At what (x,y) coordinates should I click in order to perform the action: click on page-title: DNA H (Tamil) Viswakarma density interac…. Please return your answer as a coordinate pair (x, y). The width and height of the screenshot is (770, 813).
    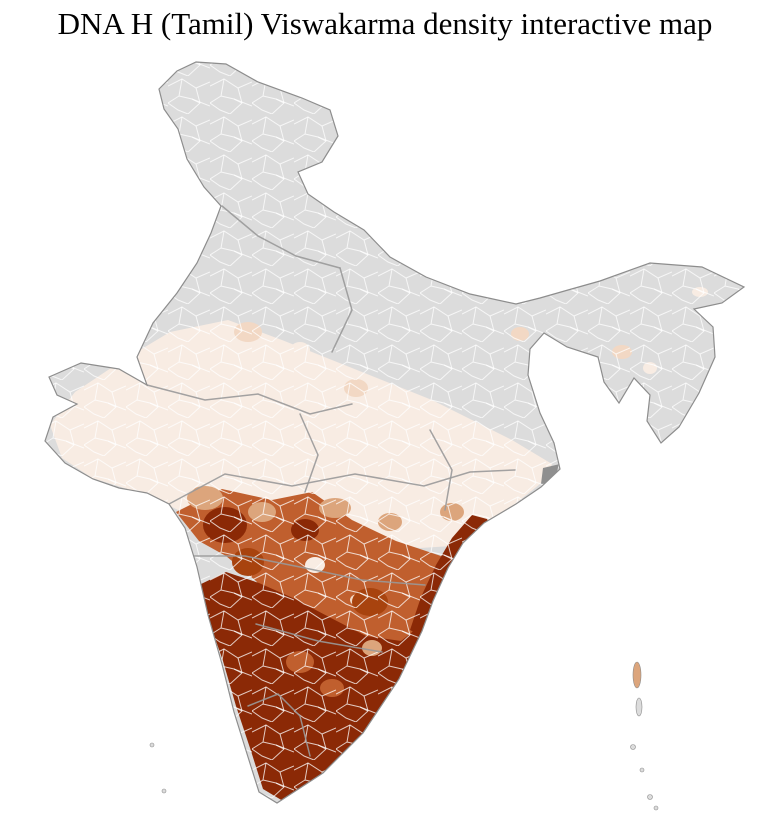
    Looking at the image, I should click on (385, 23).